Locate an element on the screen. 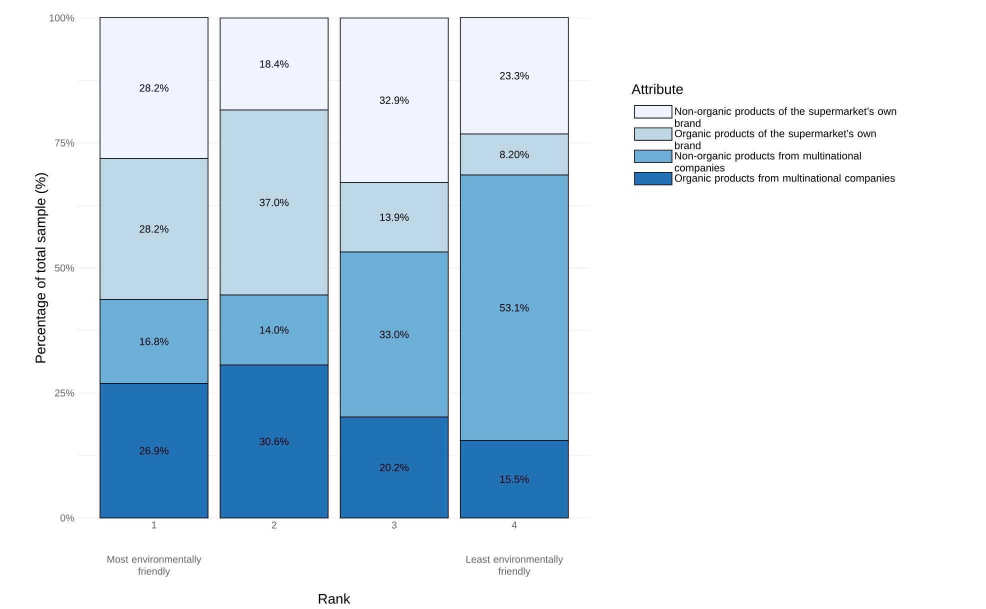 Image resolution: width=986 pixels, height=609 pixels. text: Least environmentally friendly is located at coordinates (515, 566).